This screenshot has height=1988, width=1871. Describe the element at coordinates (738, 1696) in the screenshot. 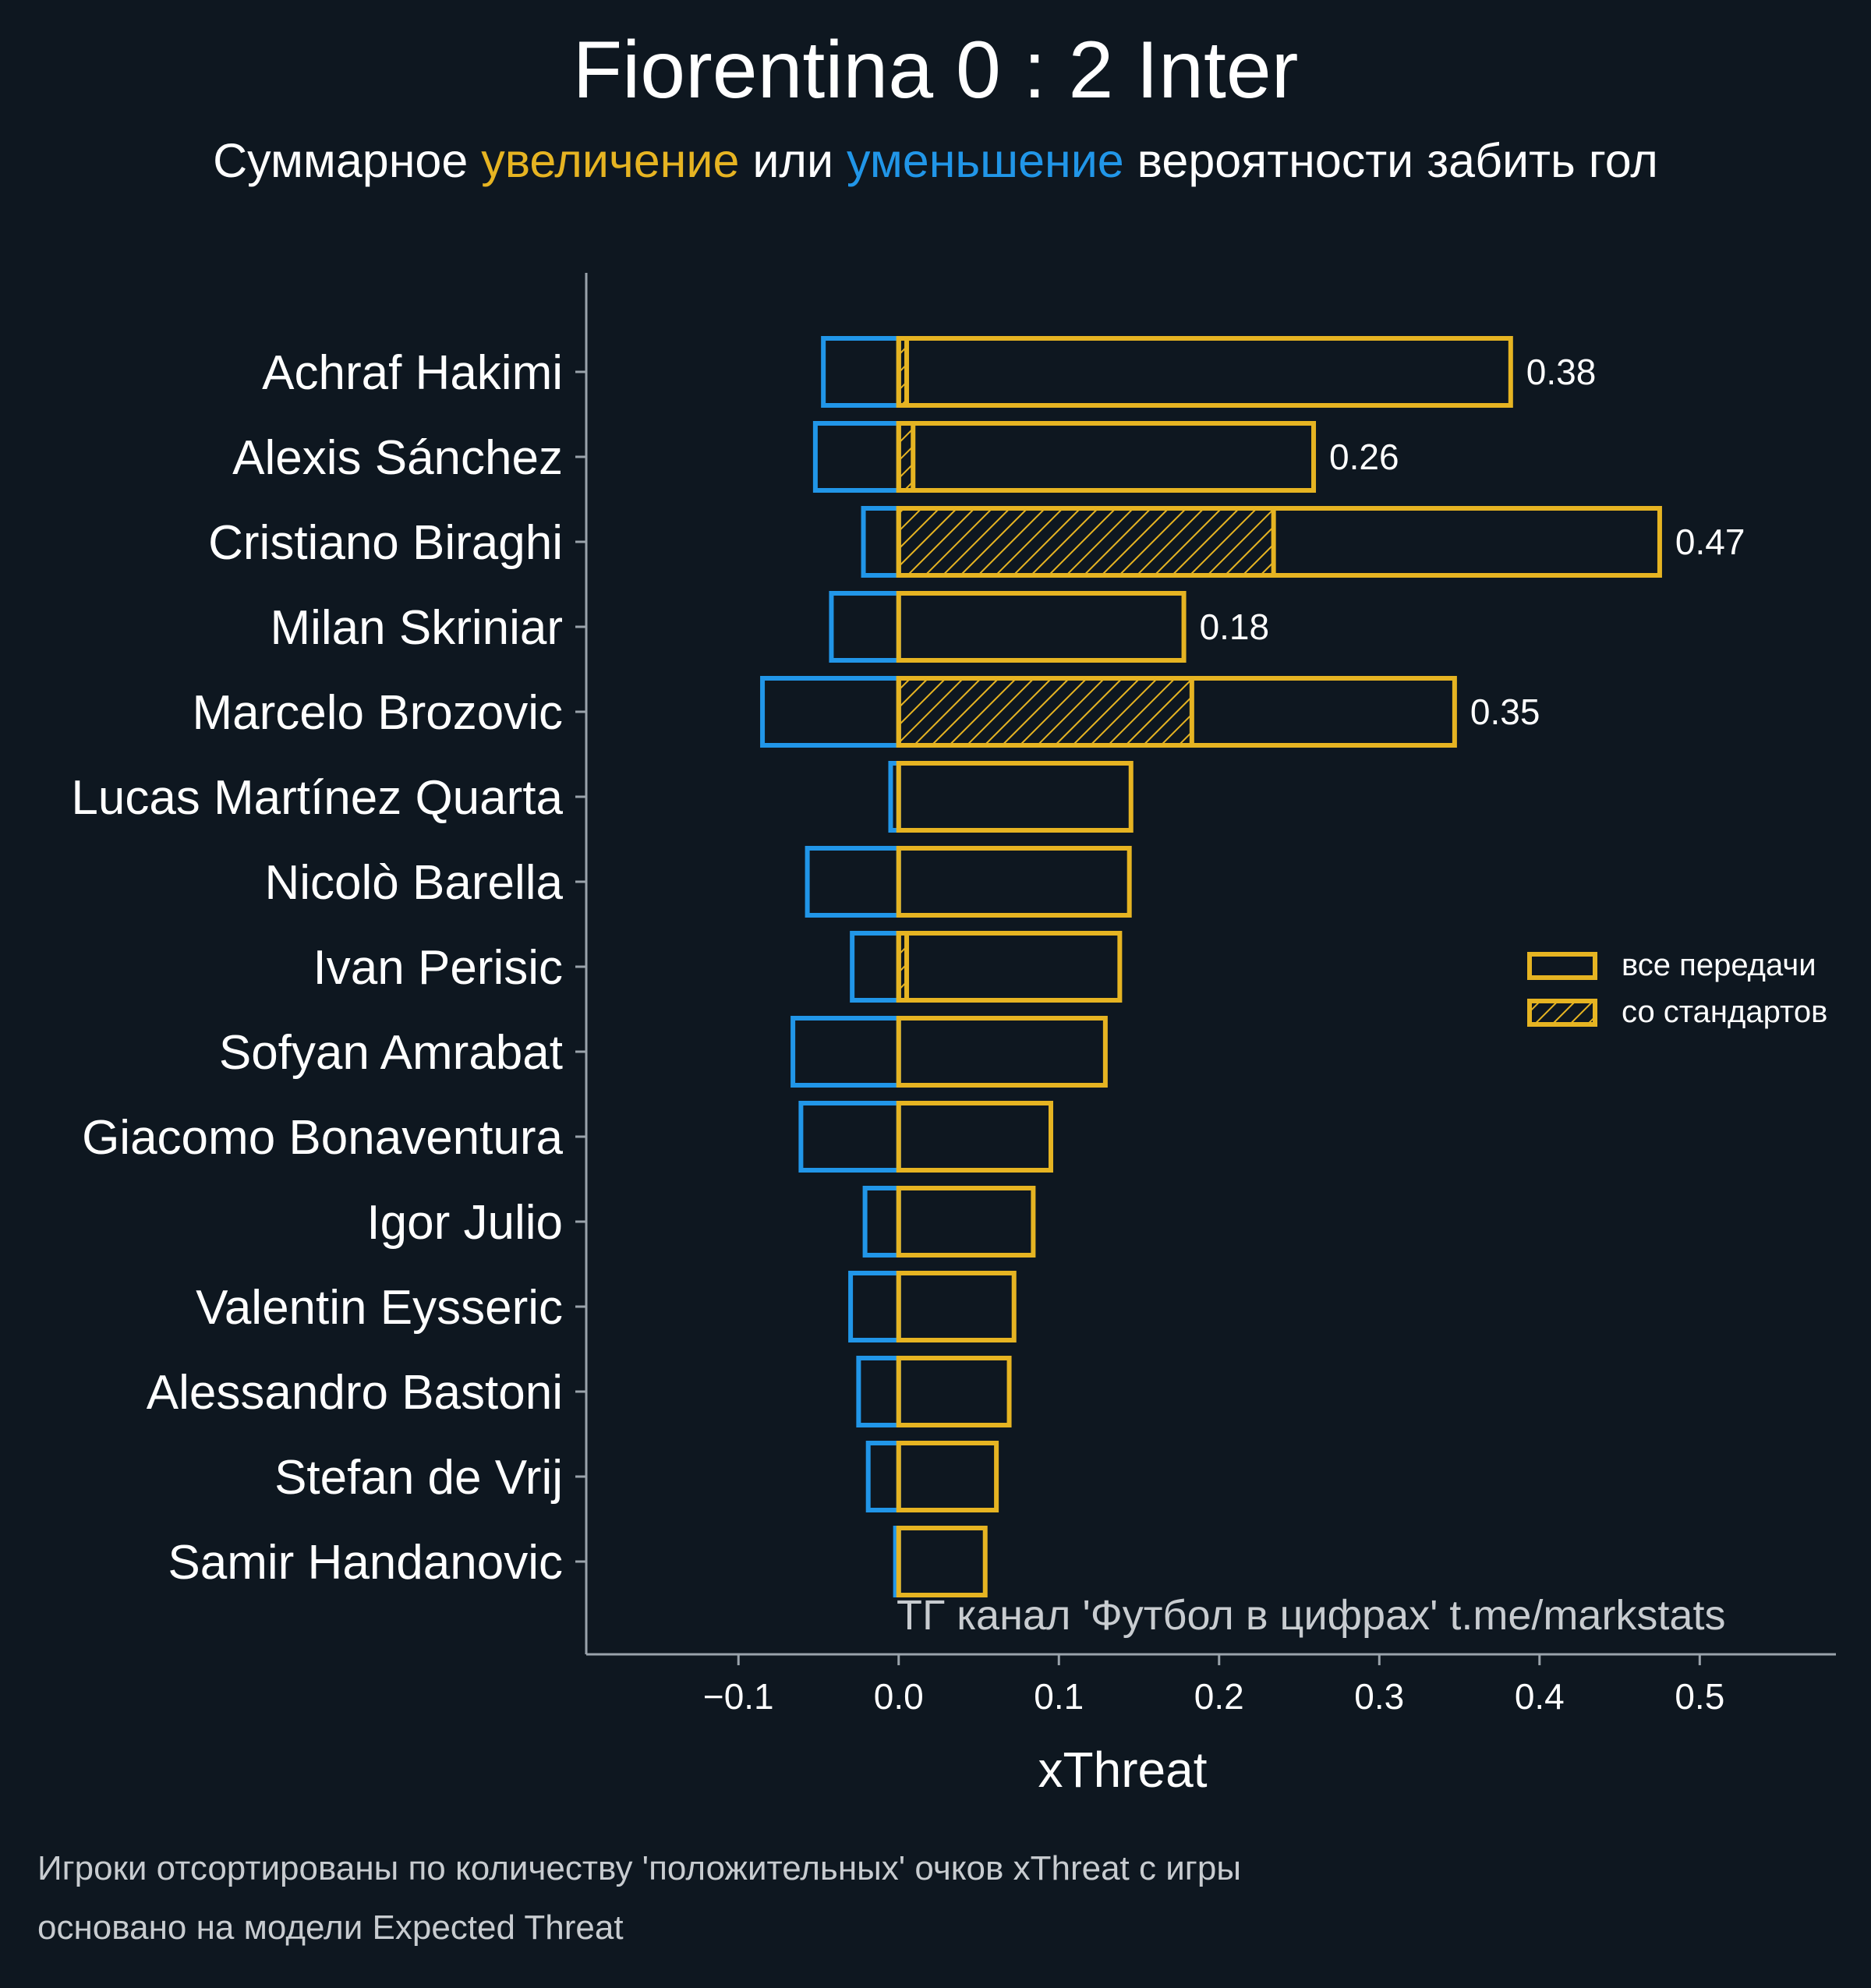

I see `x-tick-label: −0.1` at that location.